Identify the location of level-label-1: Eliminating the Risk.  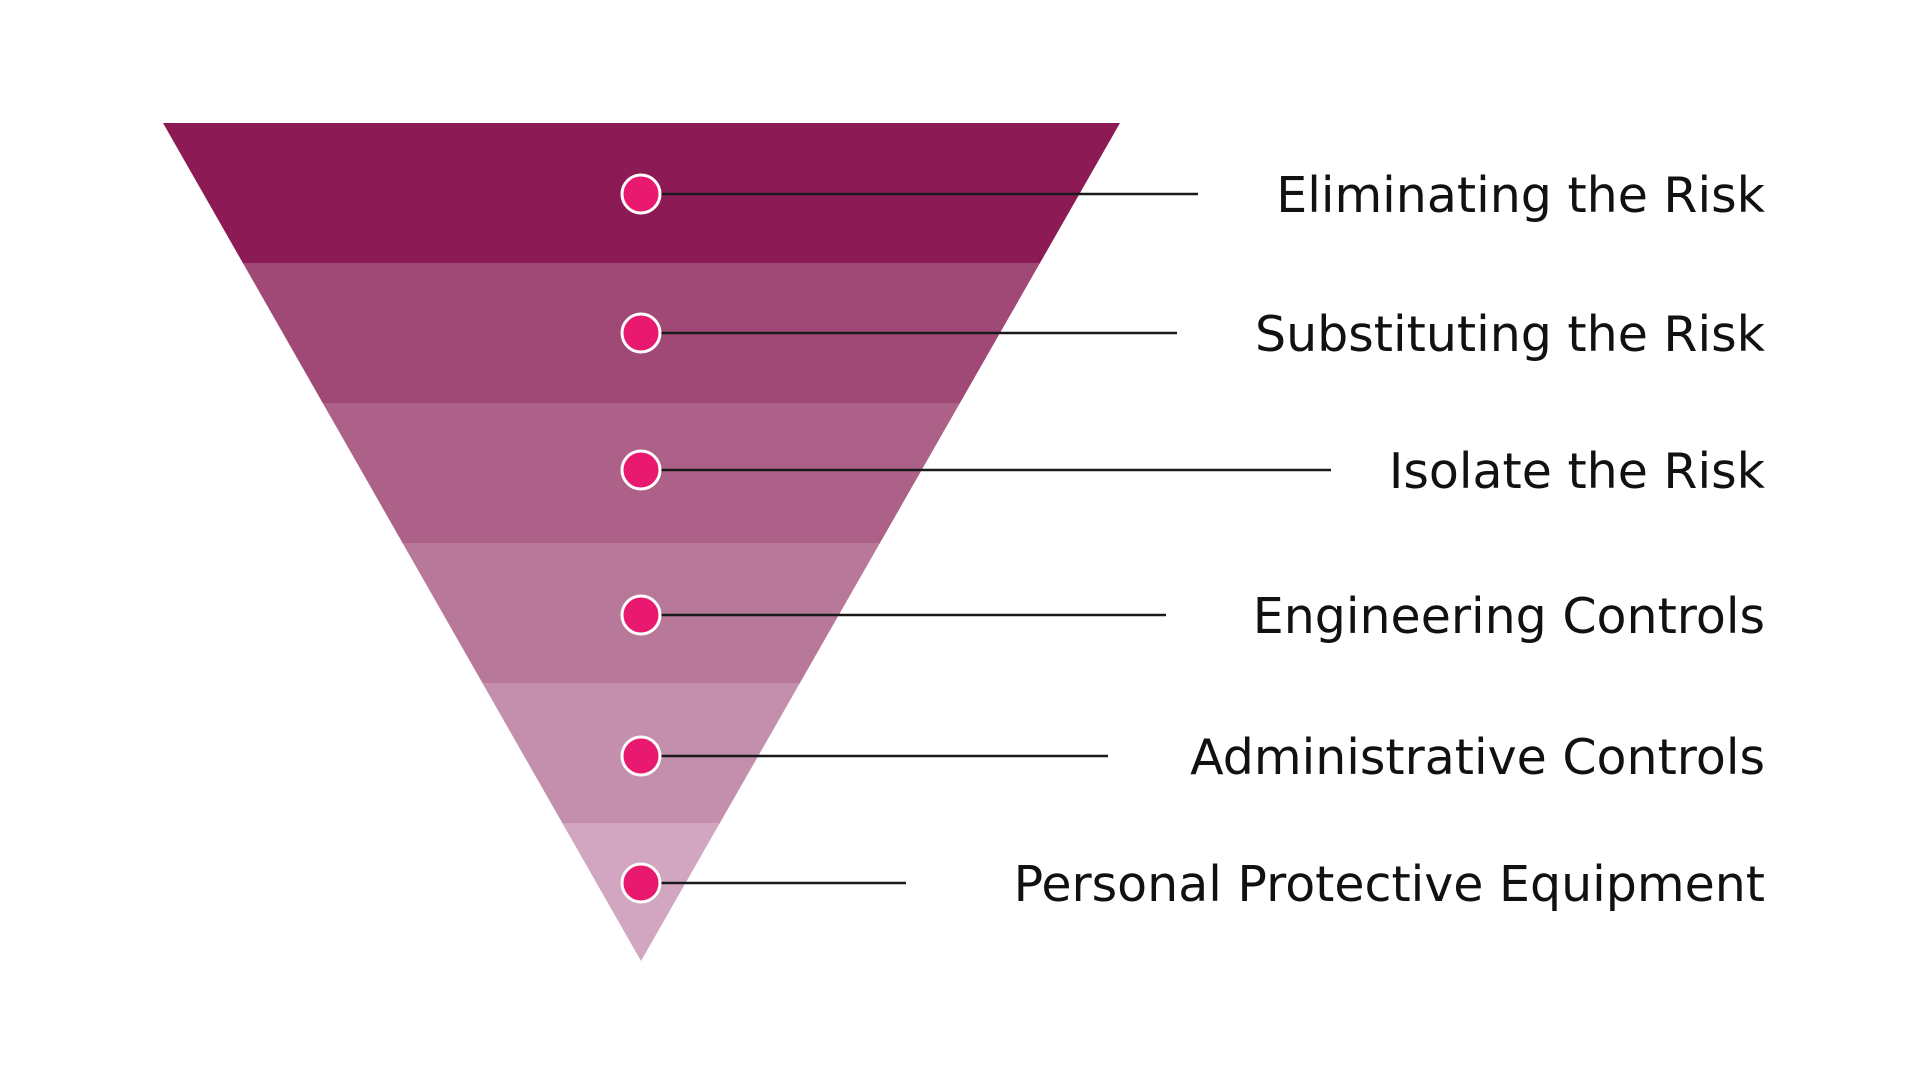
(1520, 195).